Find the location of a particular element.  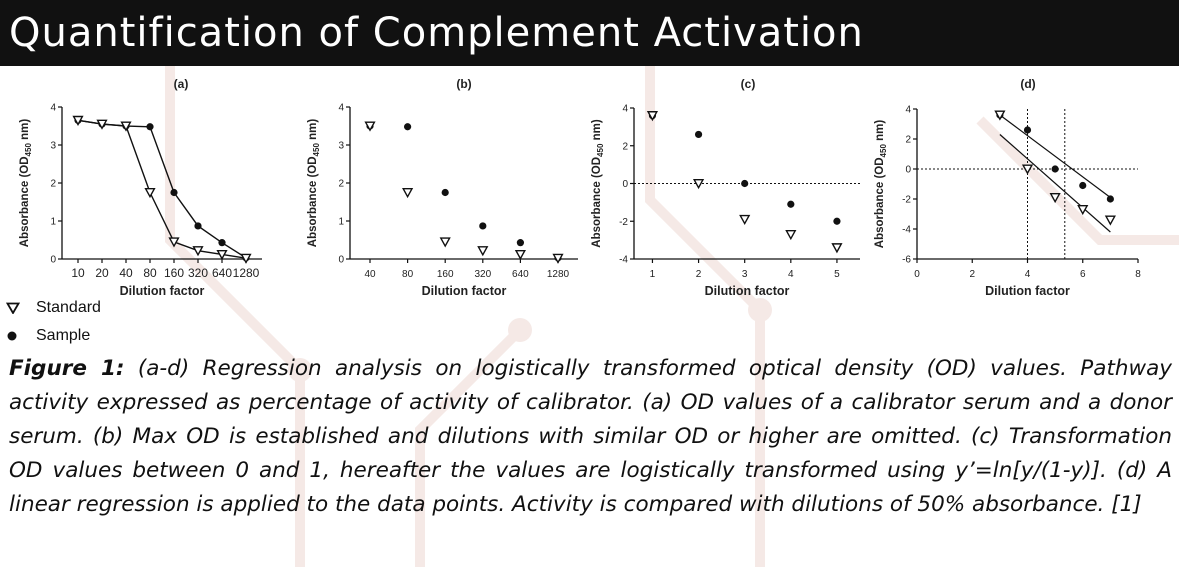

x-tick-label: 20 is located at coordinates (102, 273).